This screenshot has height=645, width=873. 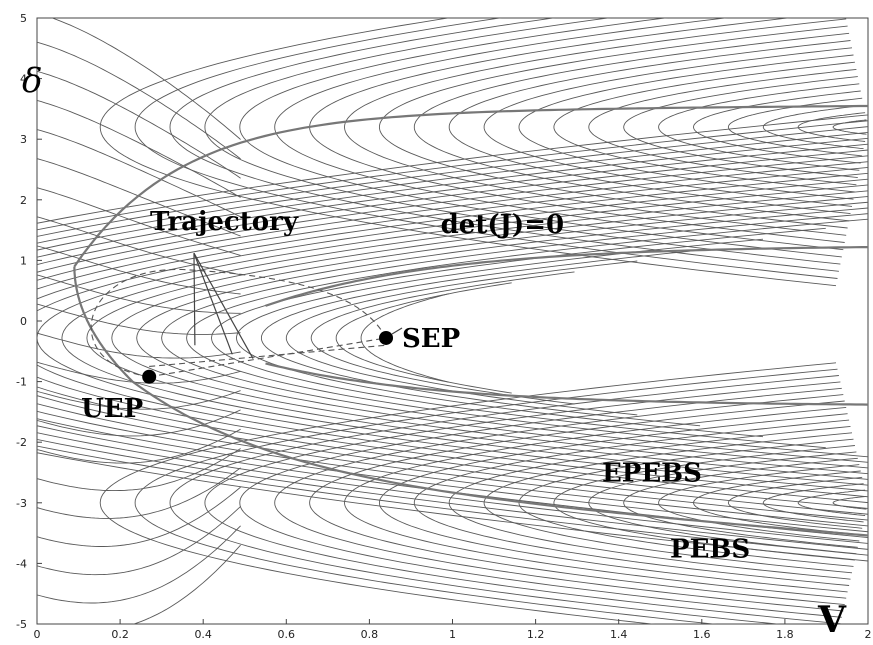 What do you see at coordinates (370, 634) in the screenshot?
I see `x-tick-label: 0.8` at bounding box center [370, 634].